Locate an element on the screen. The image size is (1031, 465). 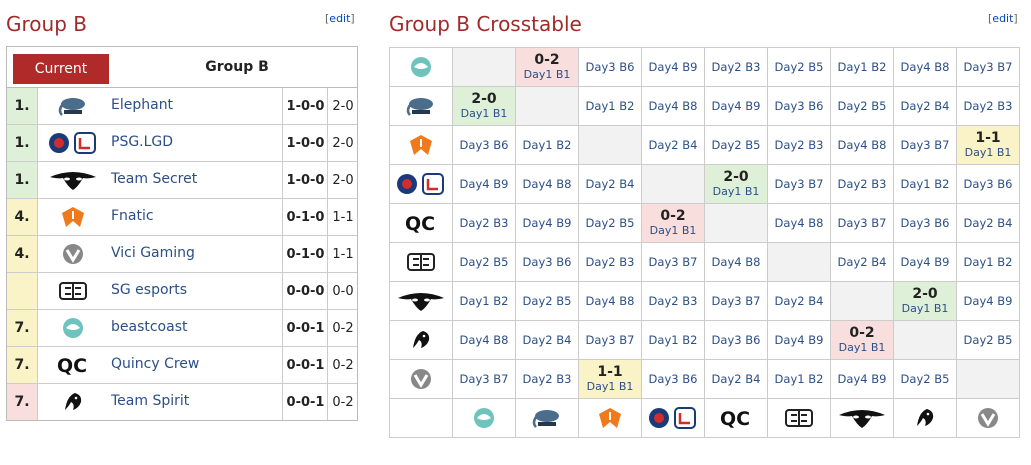
crosstable-edit-anchor: edit is located at coordinates (1003, 18).